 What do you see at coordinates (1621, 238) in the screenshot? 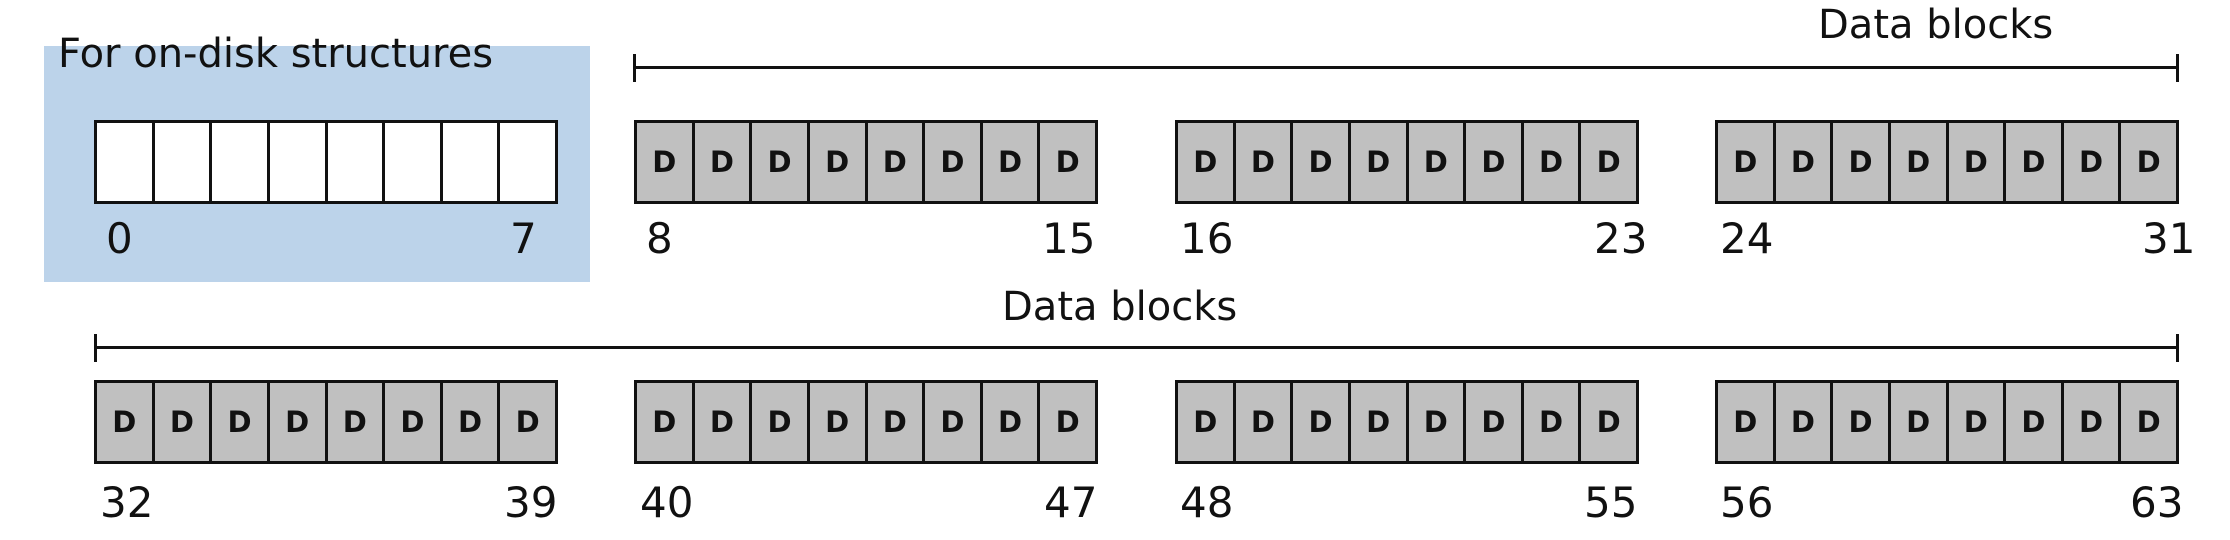
I see `block-number-end: 23` at bounding box center [1621, 238].